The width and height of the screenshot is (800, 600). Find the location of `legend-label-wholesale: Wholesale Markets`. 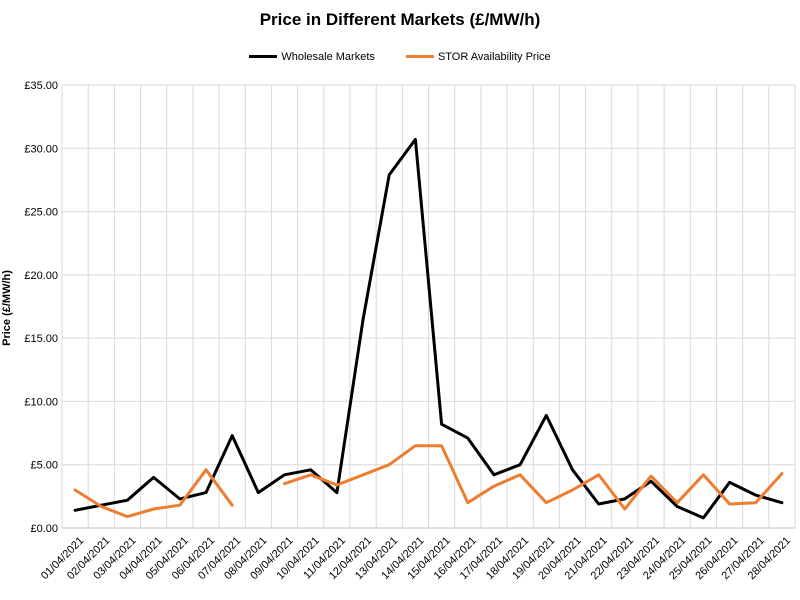

legend-label-wholesale: Wholesale Markets is located at coordinates (328, 56).